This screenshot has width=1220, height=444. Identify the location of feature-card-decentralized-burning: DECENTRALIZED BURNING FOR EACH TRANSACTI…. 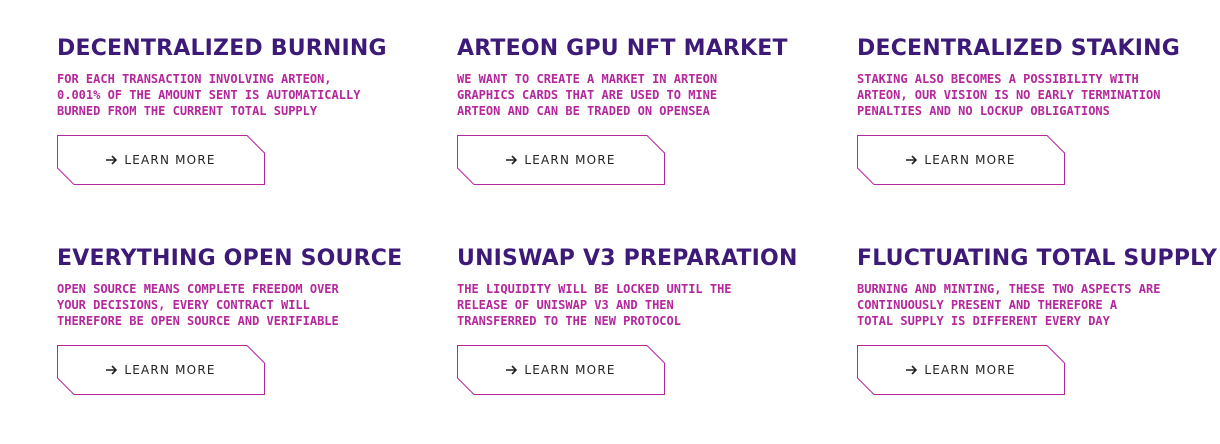
(237, 110).